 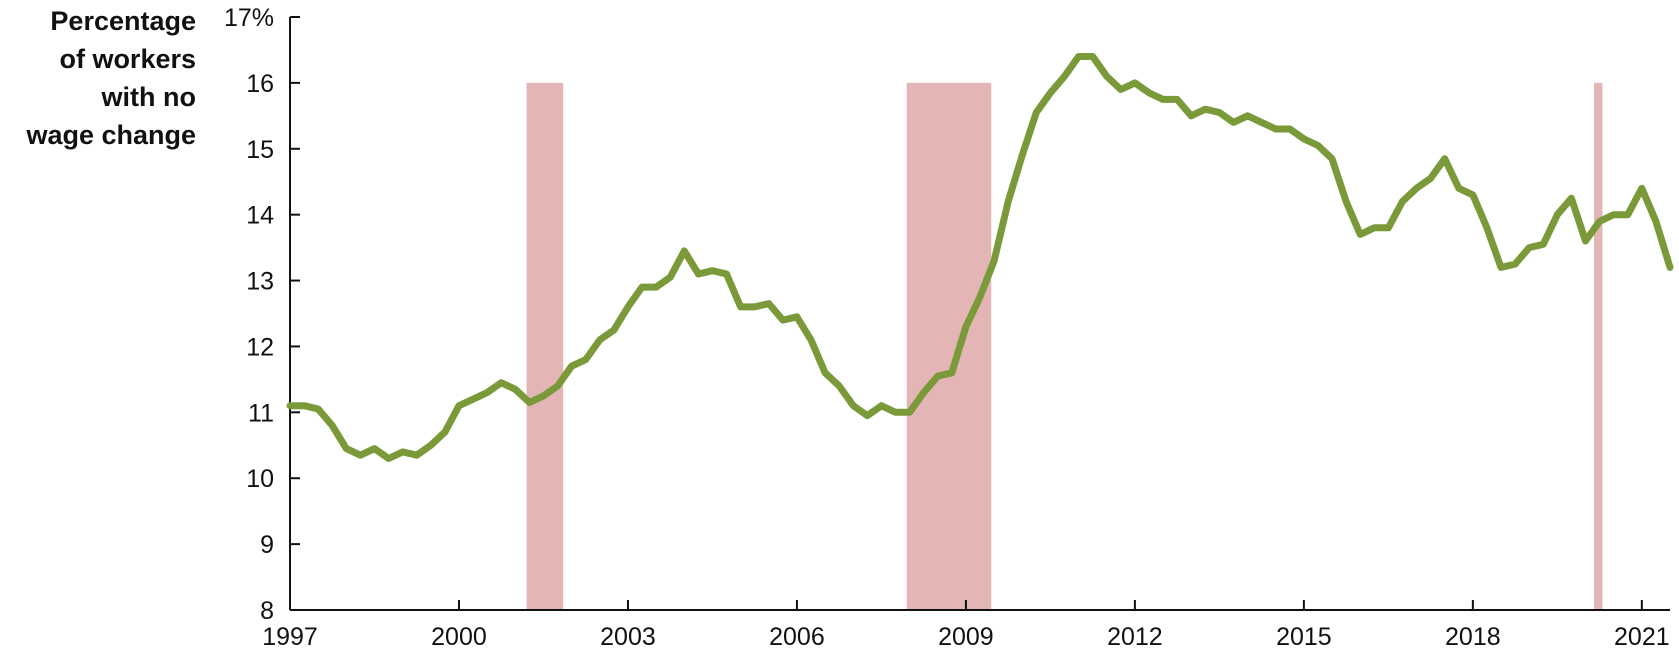 What do you see at coordinates (267, 545) in the screenshot?
I see `y-tick-label: 9` at bounding box center [267, 545].